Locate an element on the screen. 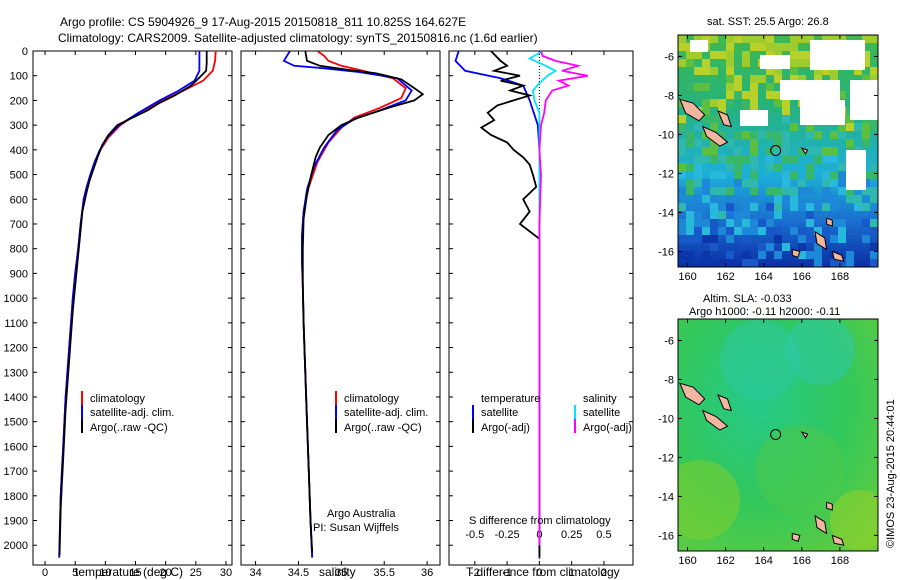  map-x-tick-label: 162 is located at coordinates (725, 561).